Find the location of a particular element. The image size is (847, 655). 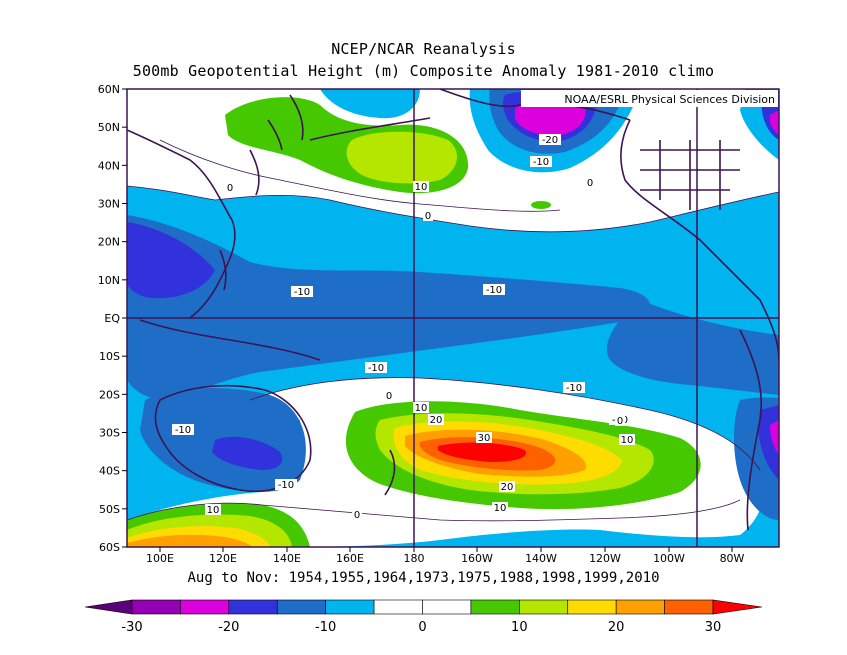

lat-label: 40N is located at coordinates (109, 165).